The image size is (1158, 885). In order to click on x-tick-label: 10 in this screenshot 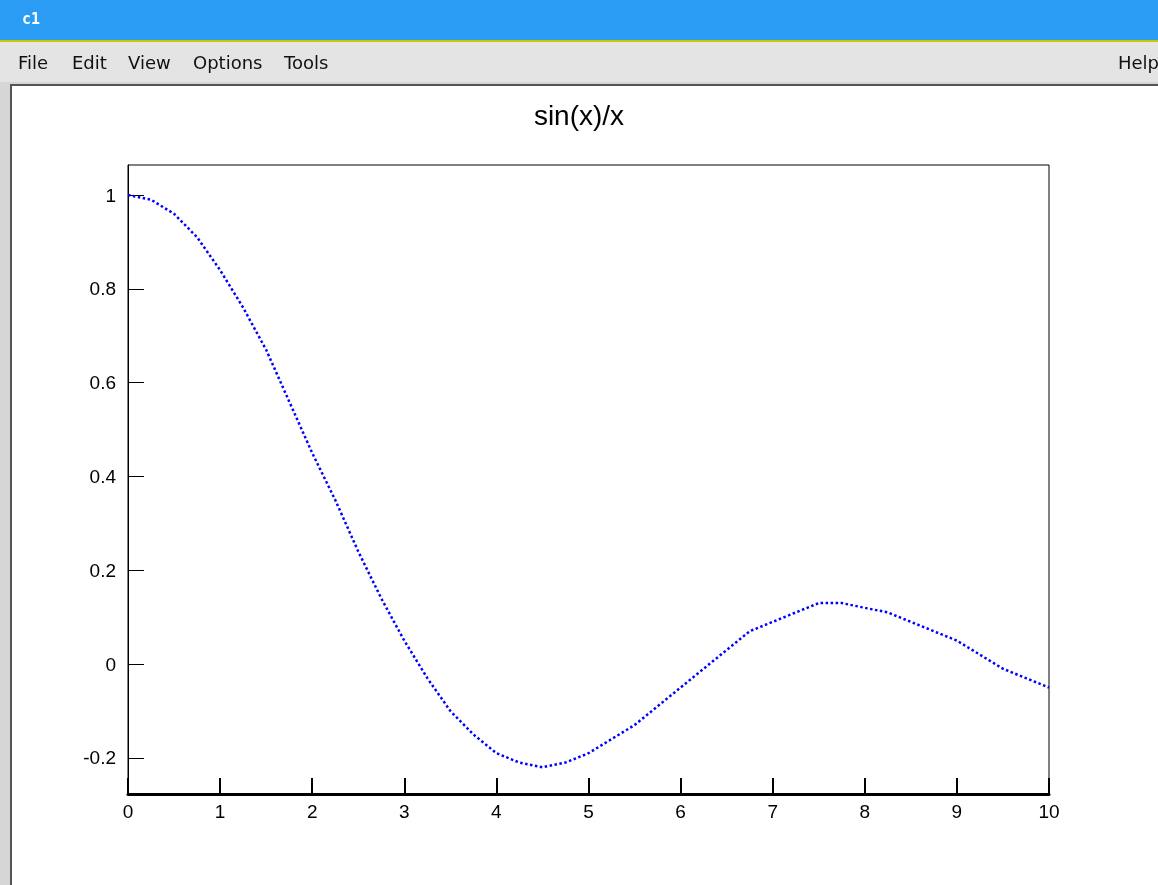, I will do `click(1049, 811)`.